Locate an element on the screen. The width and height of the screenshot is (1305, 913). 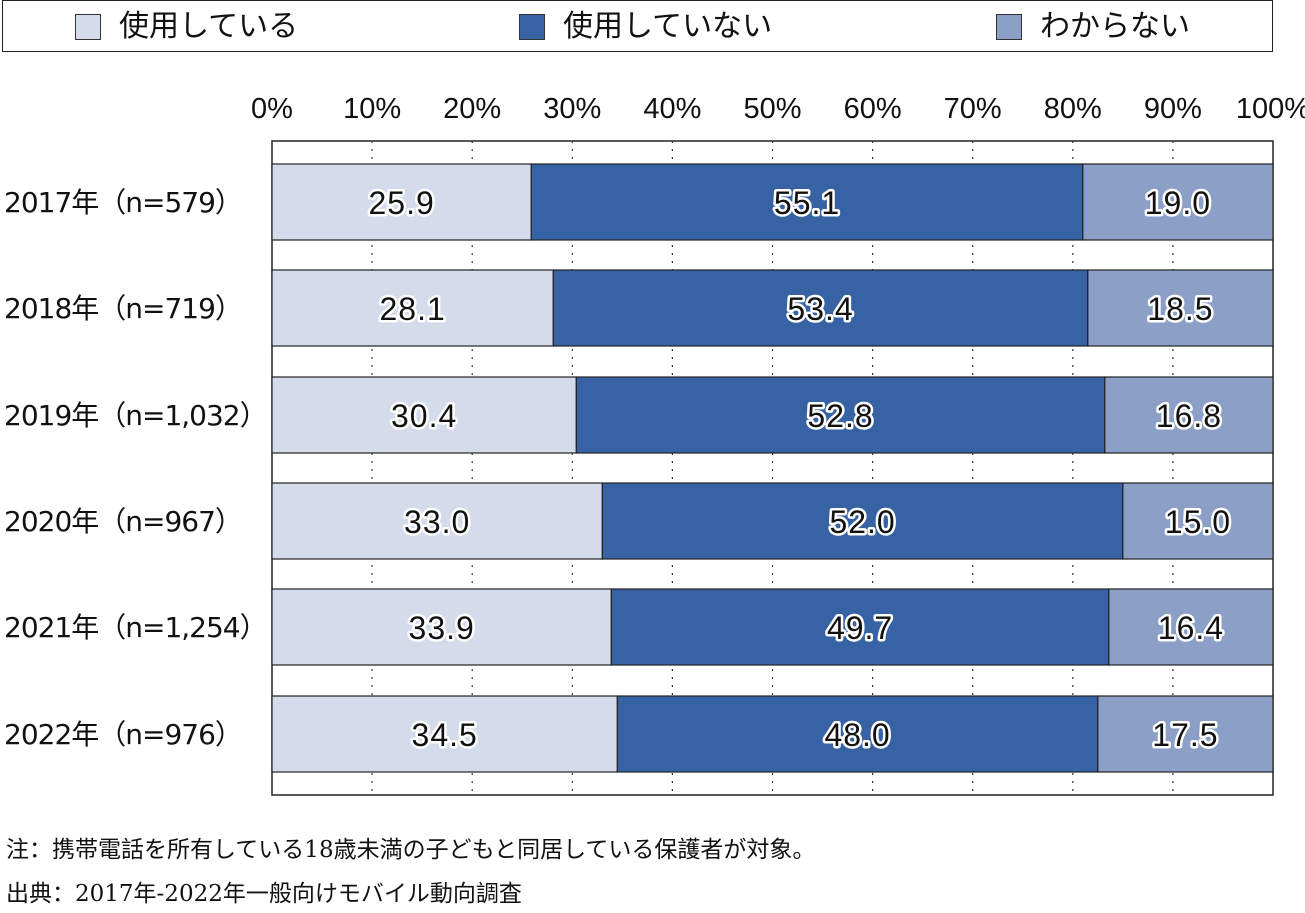
data-label: 33.9 is located at coordinates (442, 628).